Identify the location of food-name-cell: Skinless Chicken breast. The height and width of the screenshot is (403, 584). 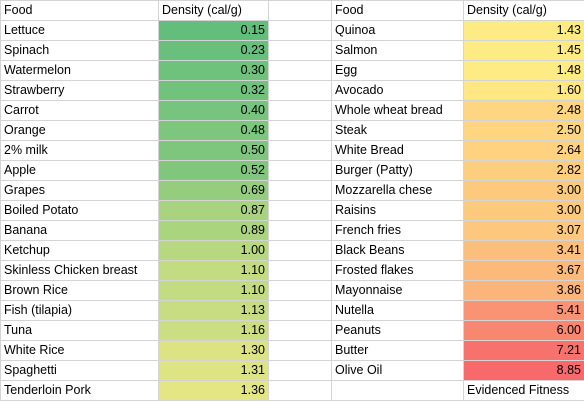
(79, 270).